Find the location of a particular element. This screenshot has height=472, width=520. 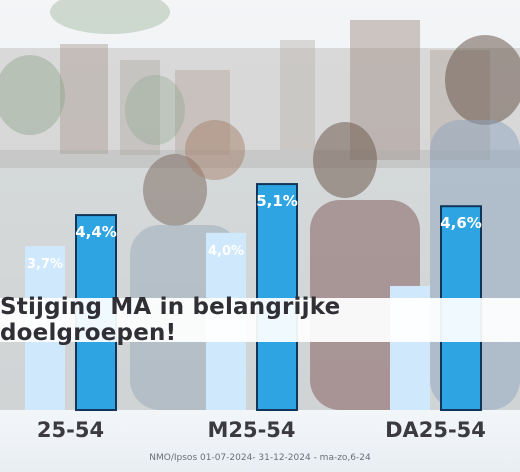

category-label-25-54: 25-54 is located at coordinates (70, 430).